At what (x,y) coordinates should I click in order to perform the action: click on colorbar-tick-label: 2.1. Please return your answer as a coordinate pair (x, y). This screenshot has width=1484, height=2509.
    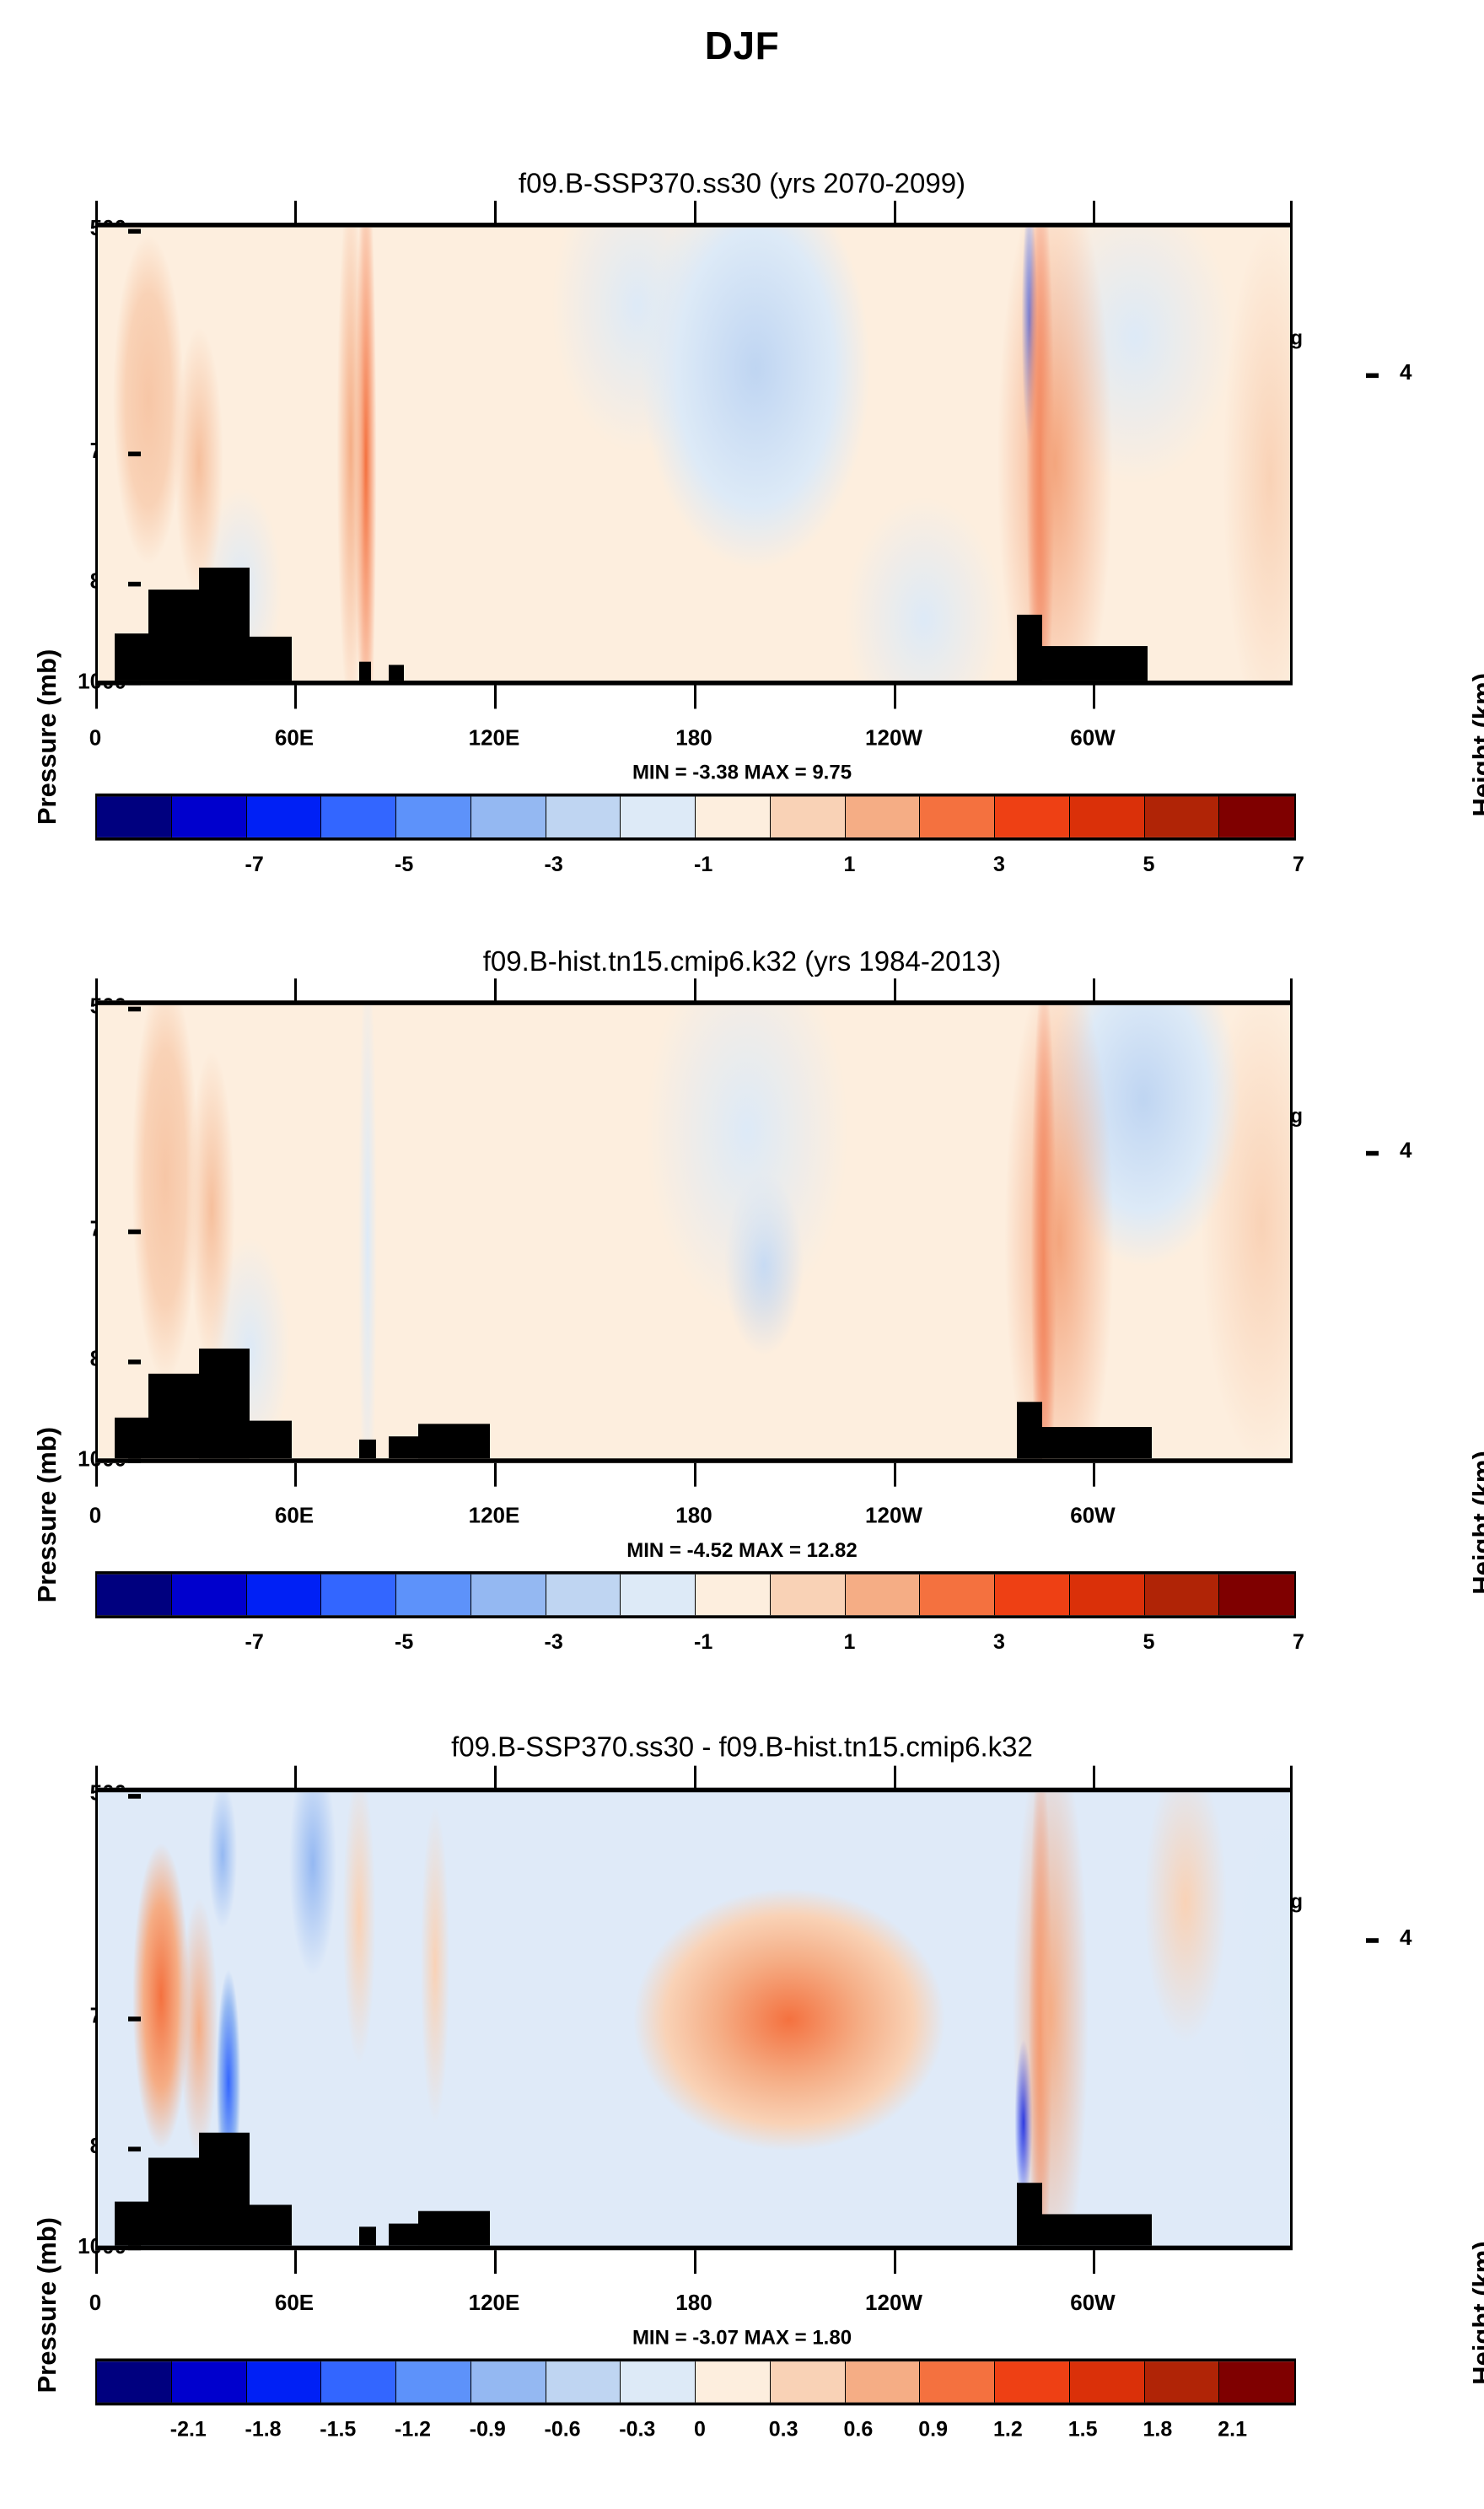
    Looking at the image, I should click on (1233, 2429).